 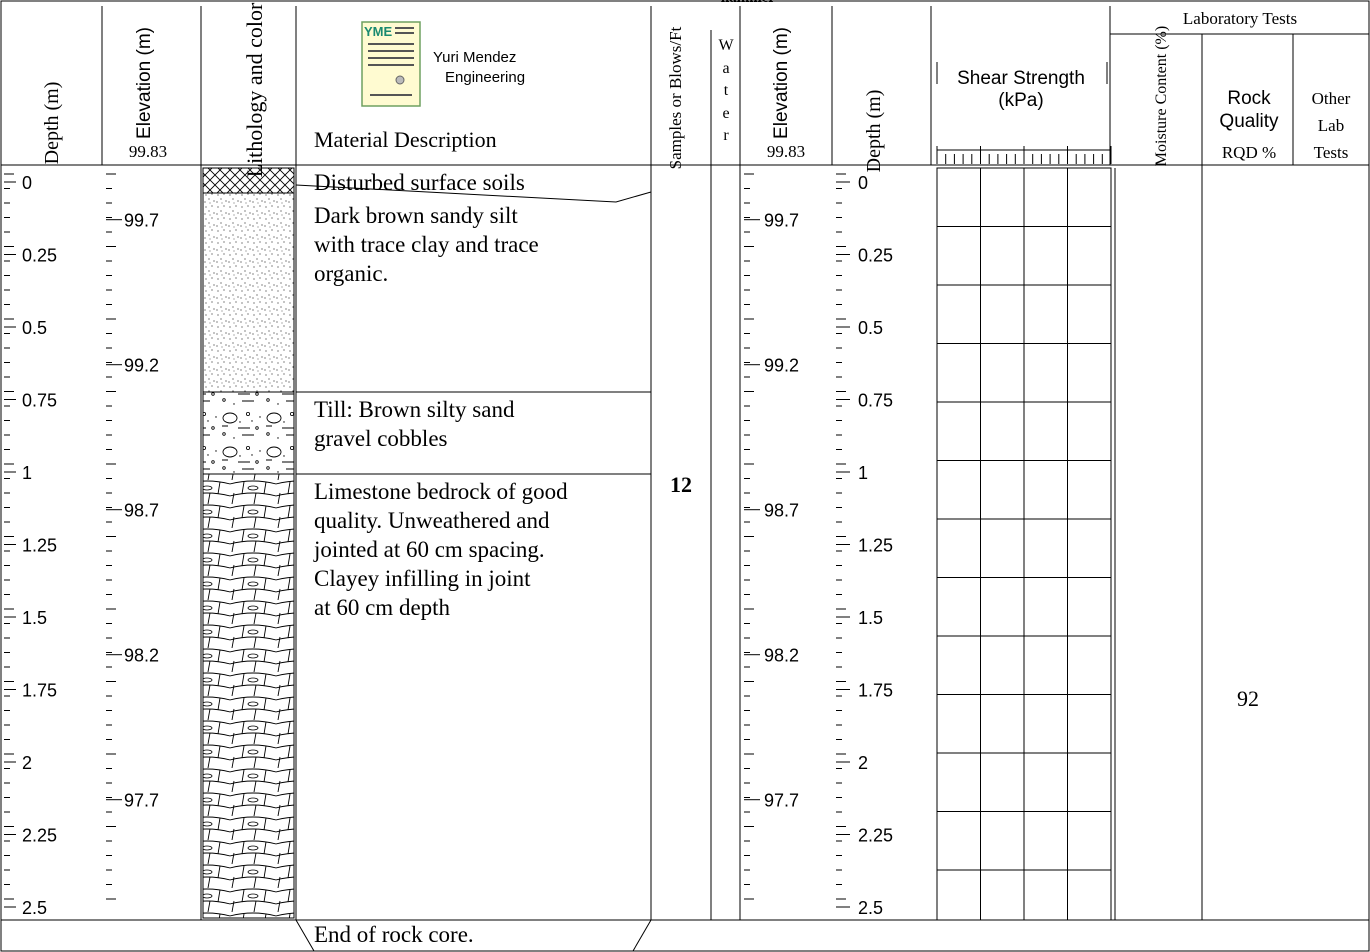 I want to click on elevation-header-2: Elevation (m), so click(x=781, y=83).